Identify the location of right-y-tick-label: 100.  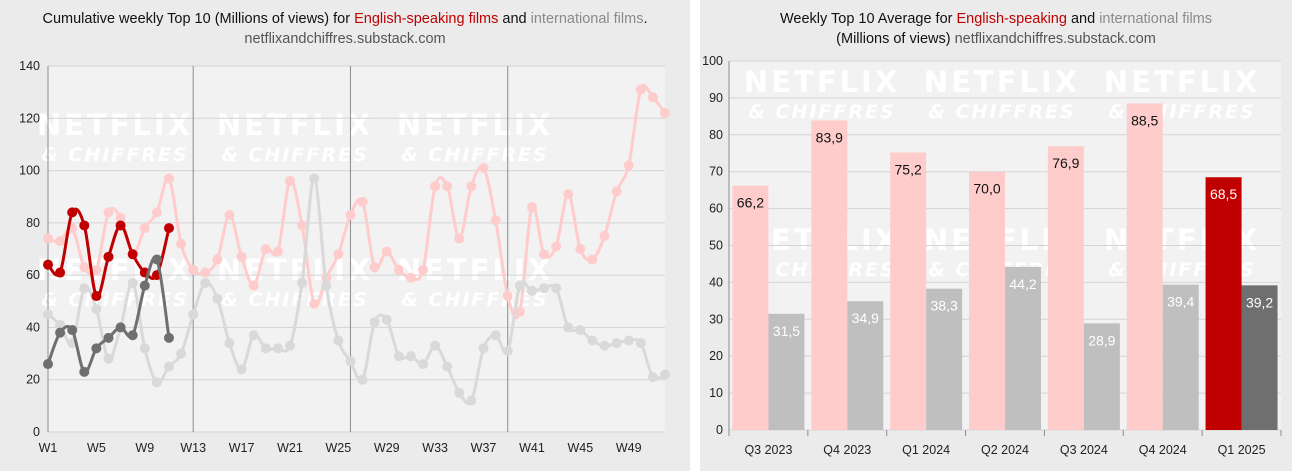
(712, 61).